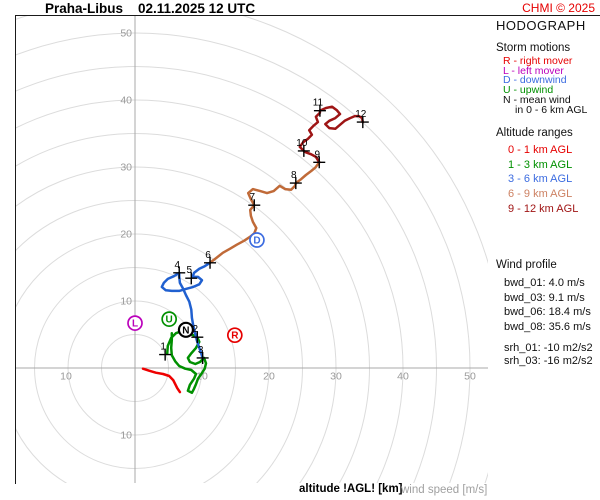  What do you see at coordinates (528, 90) in the screenshot?
I see `storm-legend-u: U - upwind` at bounding box center [528, 90].